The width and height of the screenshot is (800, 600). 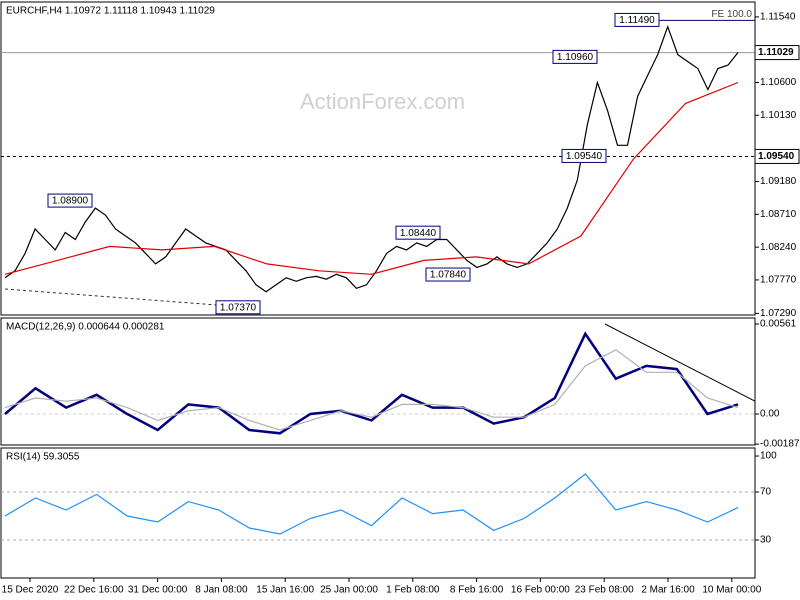 What do you see at coordinates (778, 181) in the screenshot?
I see `y-tick-label: 1.09180` at bounding box center [778, 181].